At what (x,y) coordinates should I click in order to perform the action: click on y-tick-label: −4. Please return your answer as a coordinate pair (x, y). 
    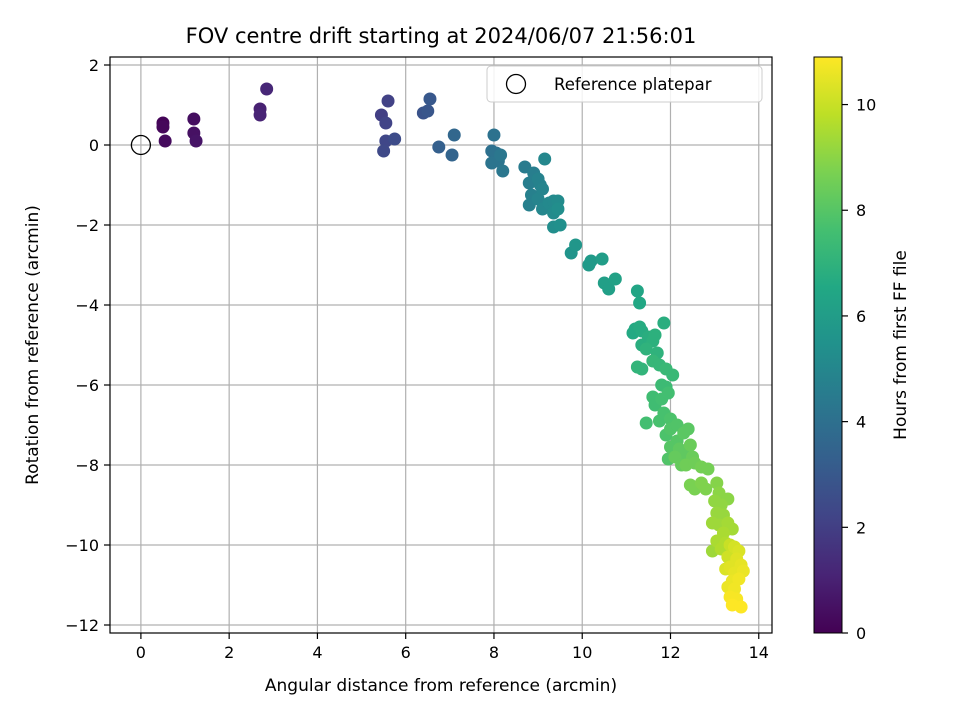
    Looking at the image, I should click on (87, 305).